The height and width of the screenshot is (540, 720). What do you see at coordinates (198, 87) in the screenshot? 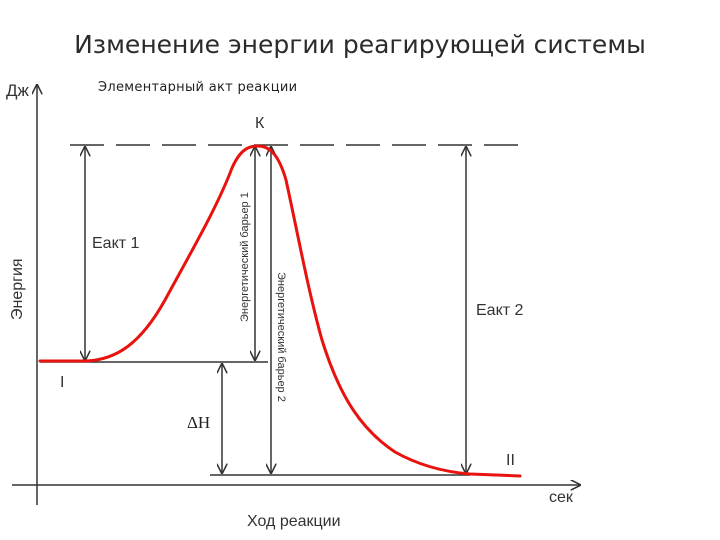
I see `page-subtitle: Элементарный акт реакции` at bounding box center [198, 87].